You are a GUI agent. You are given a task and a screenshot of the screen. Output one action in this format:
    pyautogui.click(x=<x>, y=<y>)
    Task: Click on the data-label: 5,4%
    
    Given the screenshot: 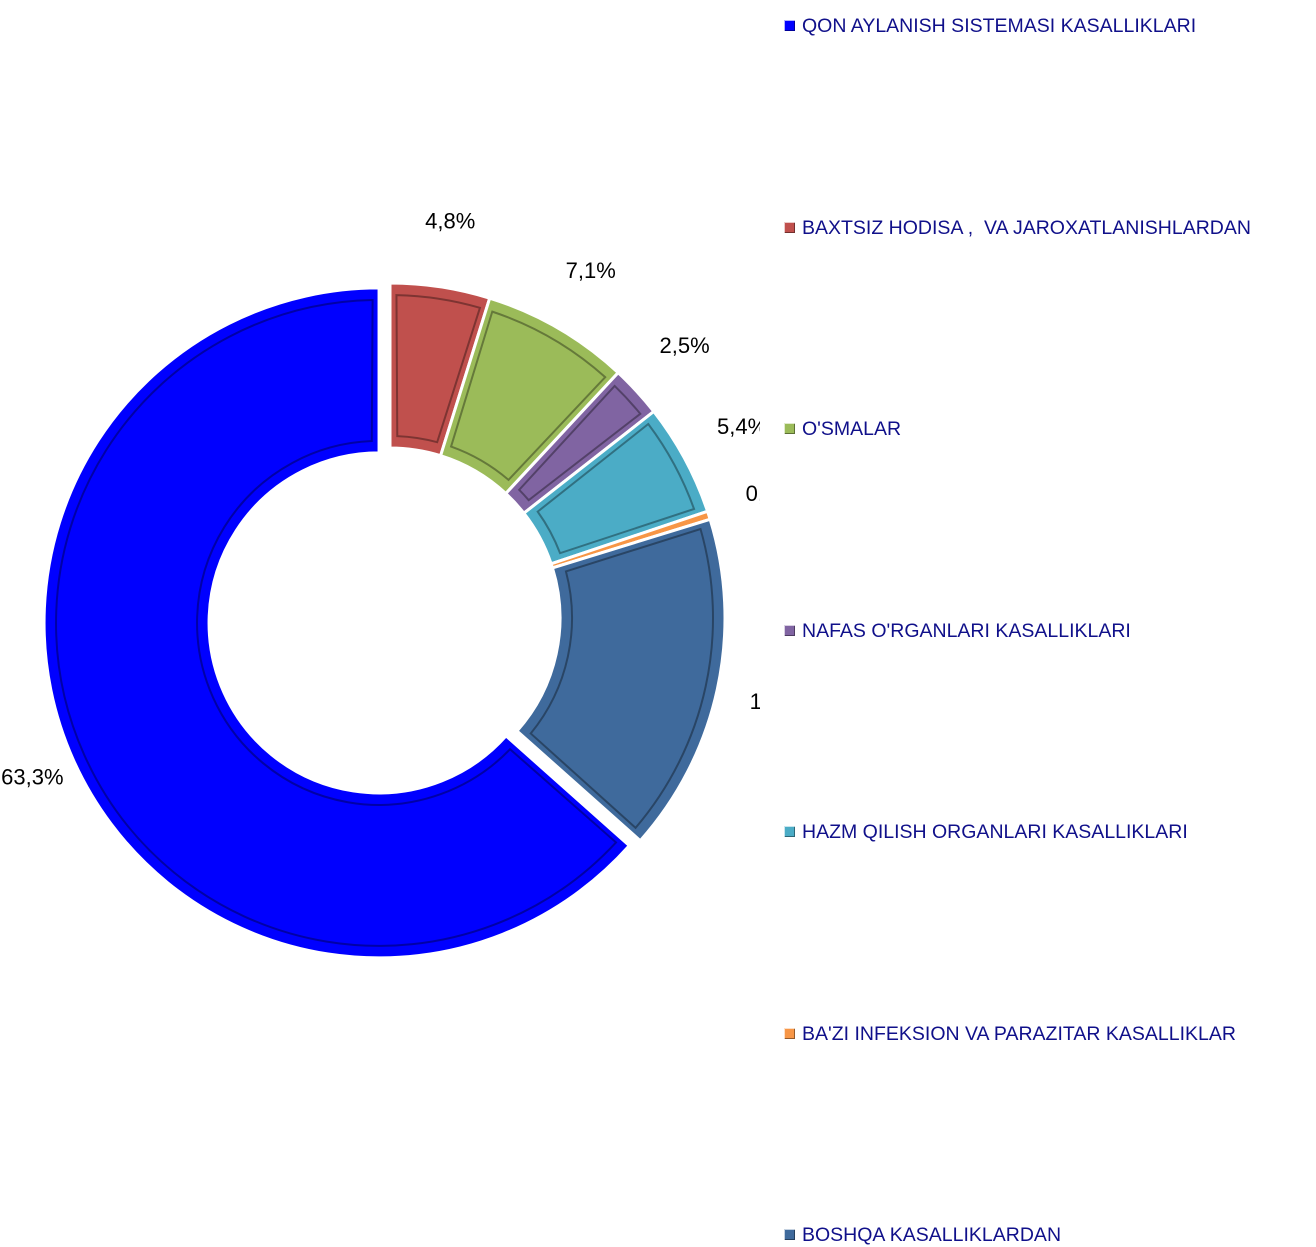 What is the action you would take?
    pyautogui.click(x=738, y=426)
    